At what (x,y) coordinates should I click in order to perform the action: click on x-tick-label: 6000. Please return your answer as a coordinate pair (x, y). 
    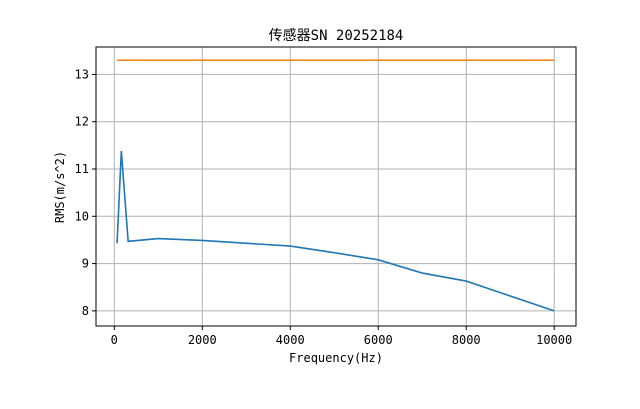
    Looking at the image, I should click on (378, 340).